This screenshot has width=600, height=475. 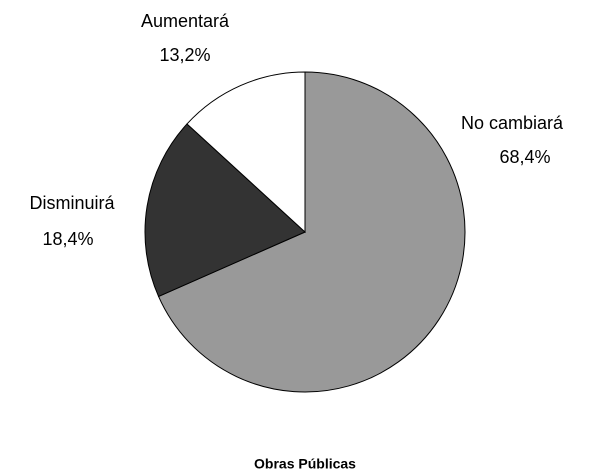 What do you see at coordinates (524, 157) in the screenshot?
I see `slice-value-label: 68,4%` at bounding box center [524, 157].